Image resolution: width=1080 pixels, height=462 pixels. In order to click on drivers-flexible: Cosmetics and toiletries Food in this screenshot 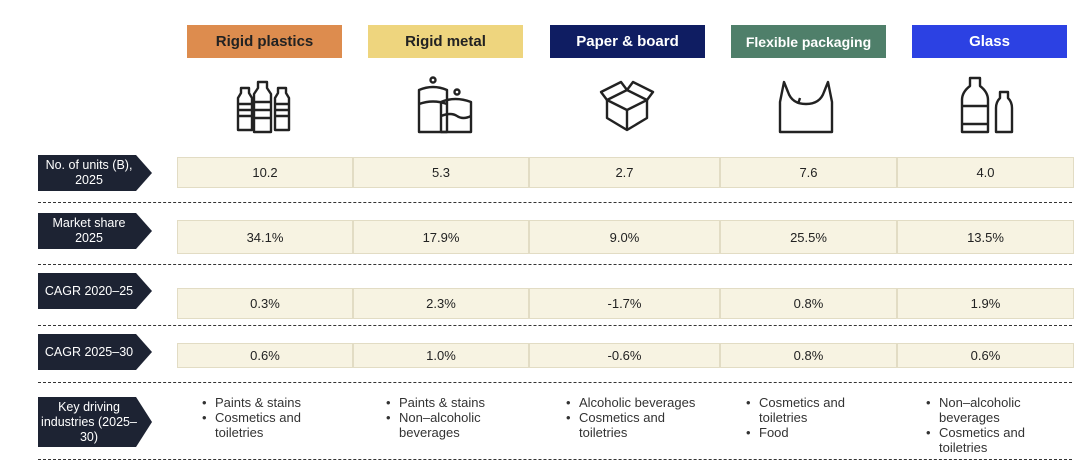, I will do `click(806, 417)`.